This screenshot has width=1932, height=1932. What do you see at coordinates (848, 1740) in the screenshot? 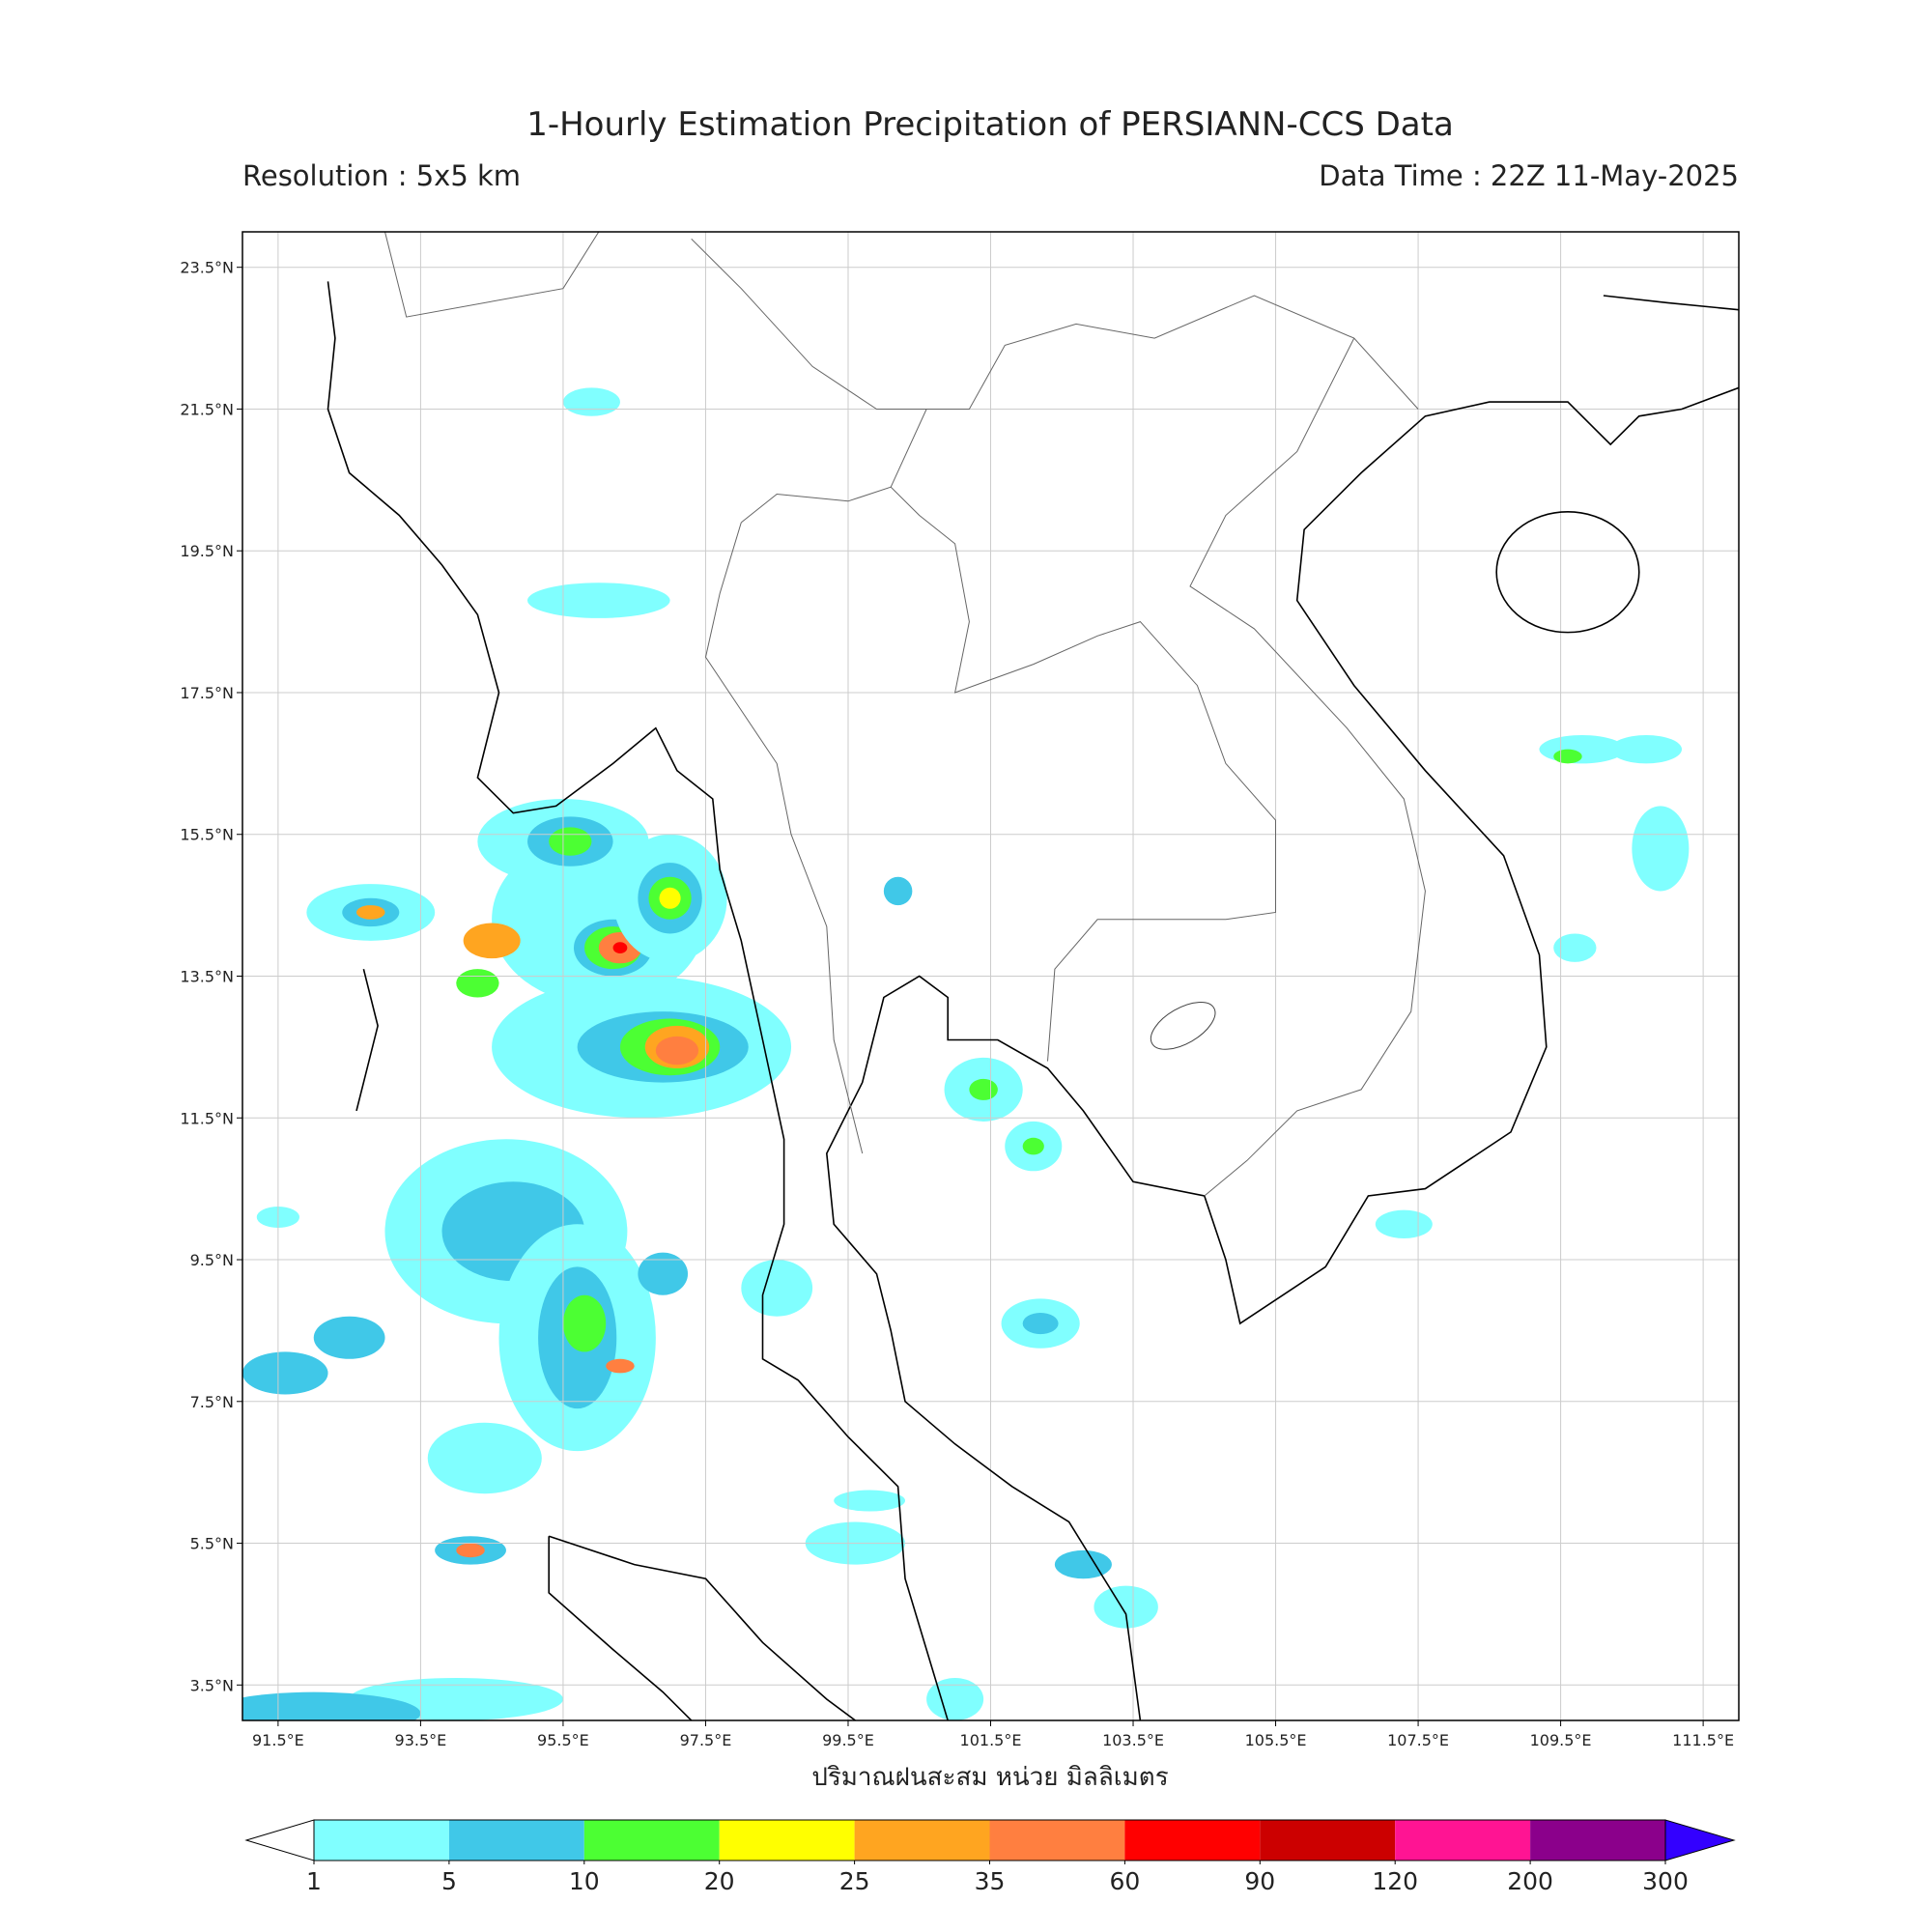
I see `x-tick-label: 99.5°E` at bounding box center [848, 1740].